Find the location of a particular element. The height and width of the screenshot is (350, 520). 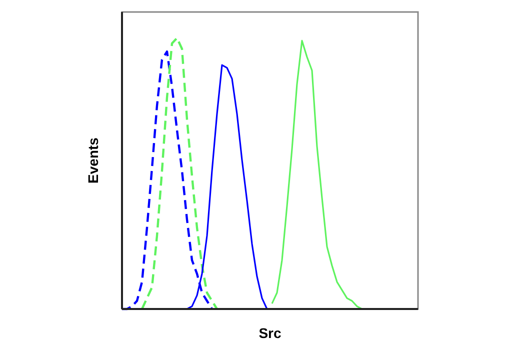

y-axis-title: Events is located at coordinates (93, 160).